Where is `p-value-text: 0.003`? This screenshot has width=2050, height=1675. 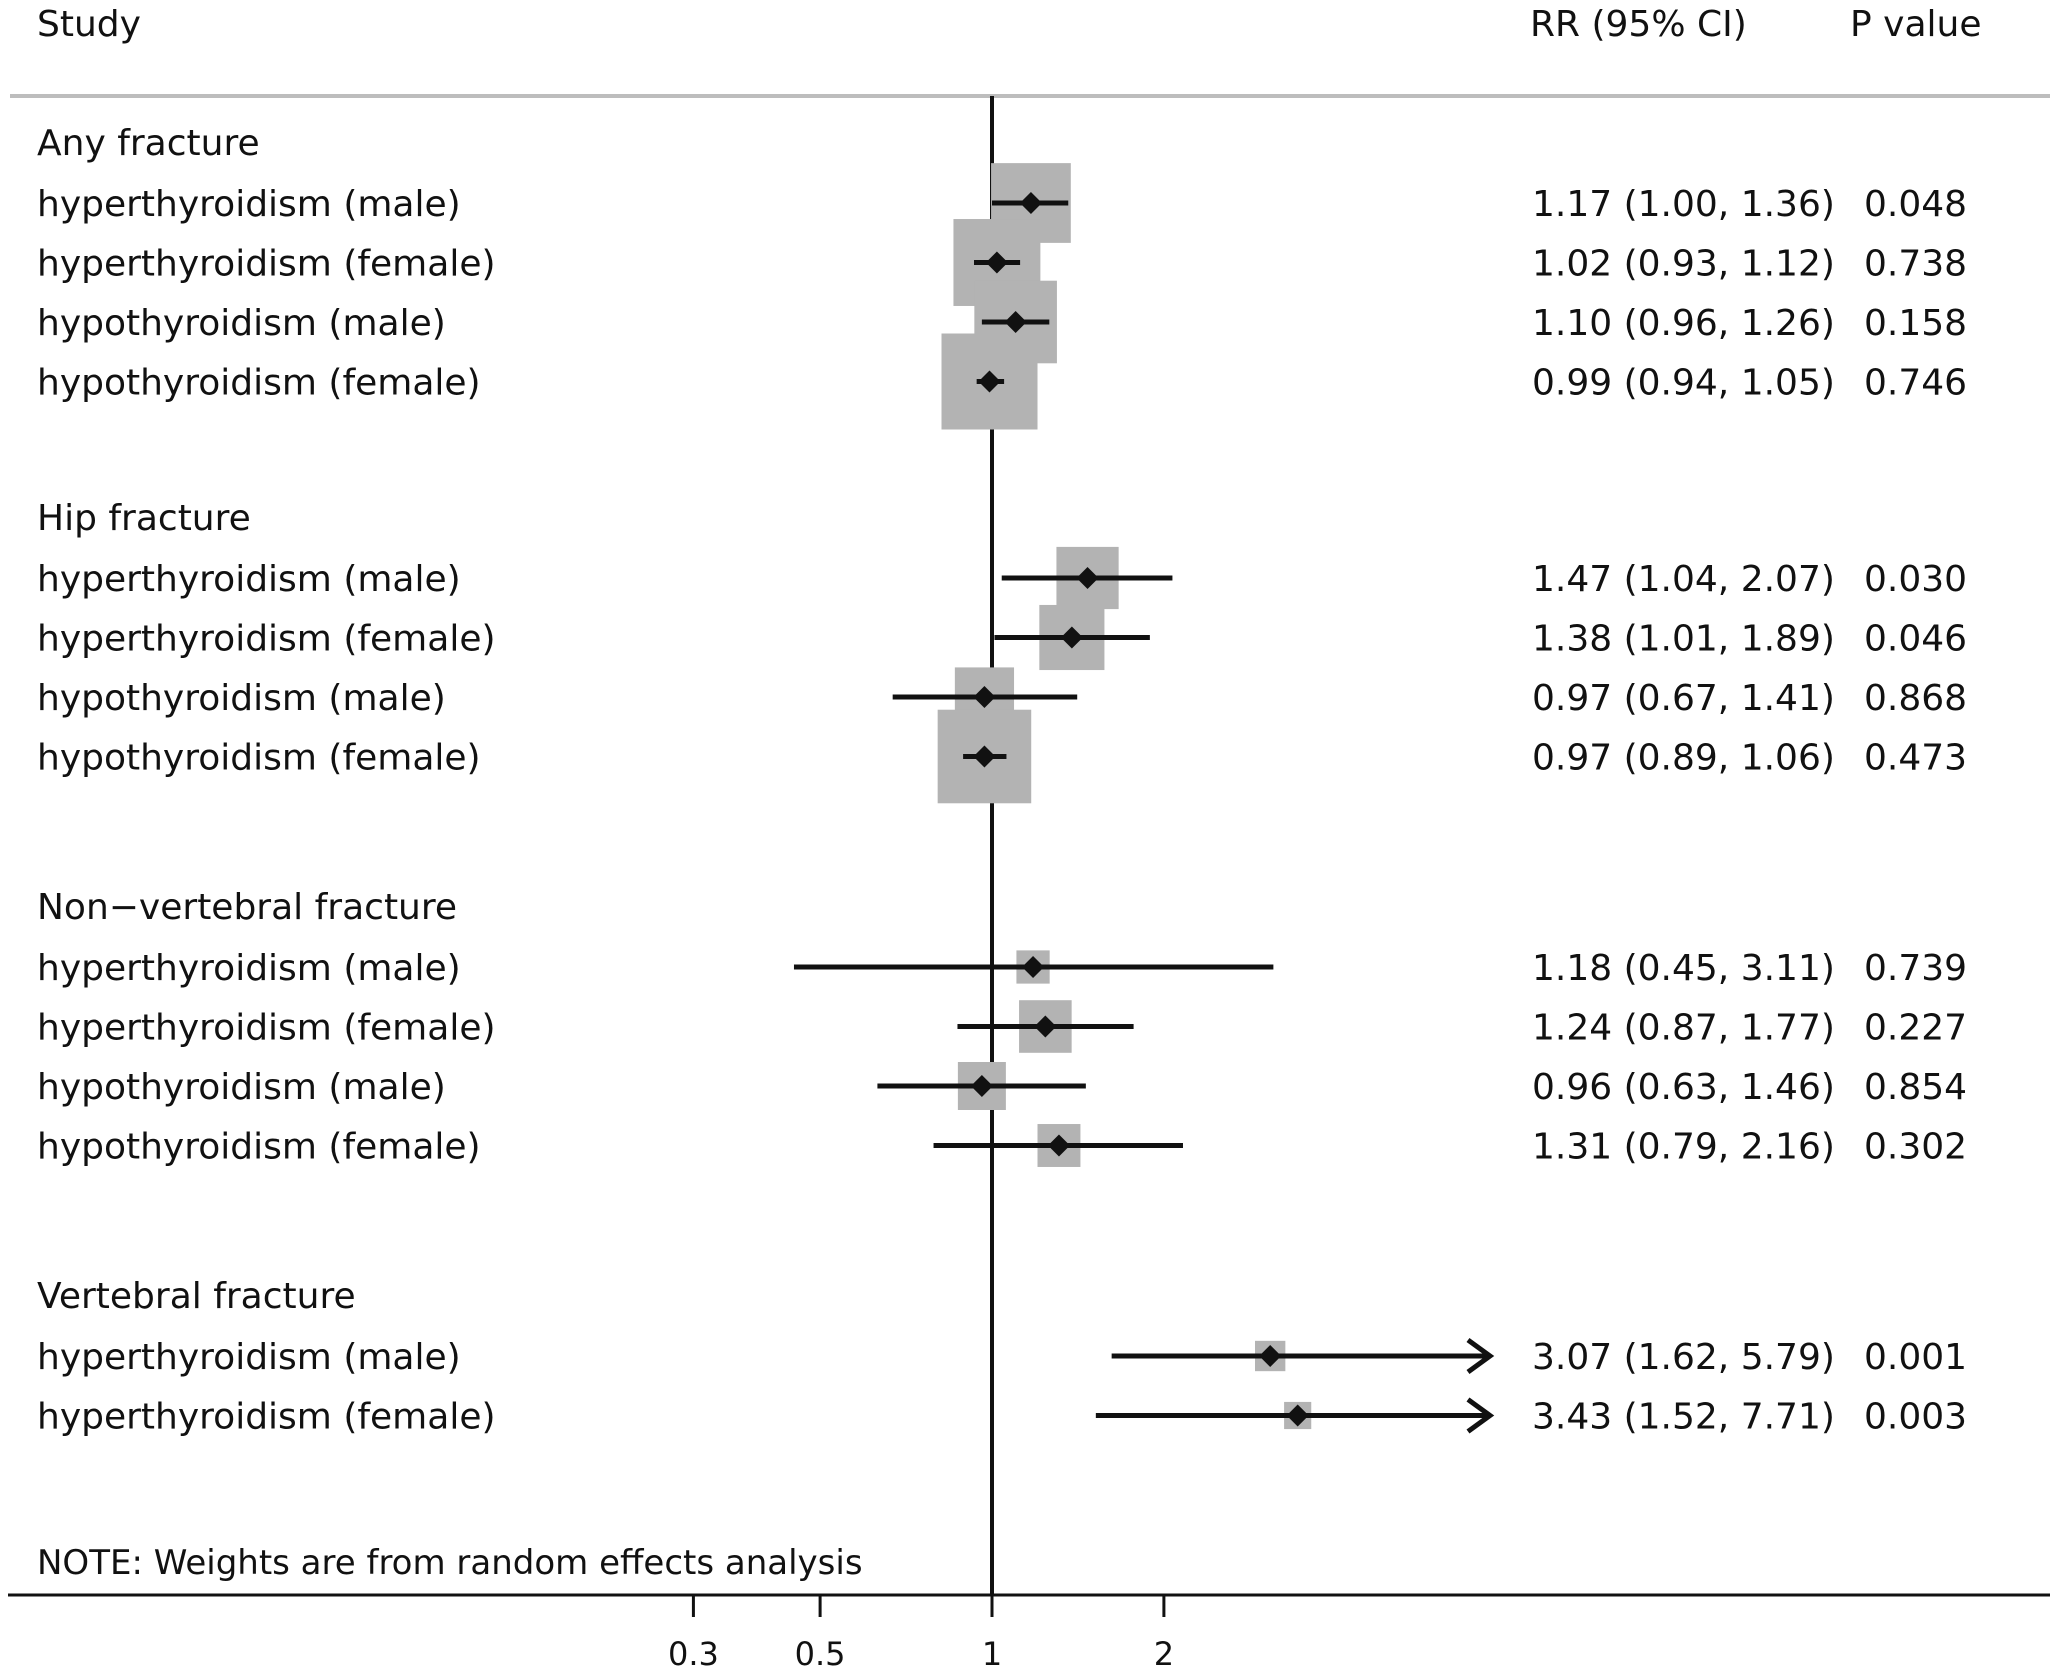
p-value-text: 0.003 is located at coordinates (1915, 1417).